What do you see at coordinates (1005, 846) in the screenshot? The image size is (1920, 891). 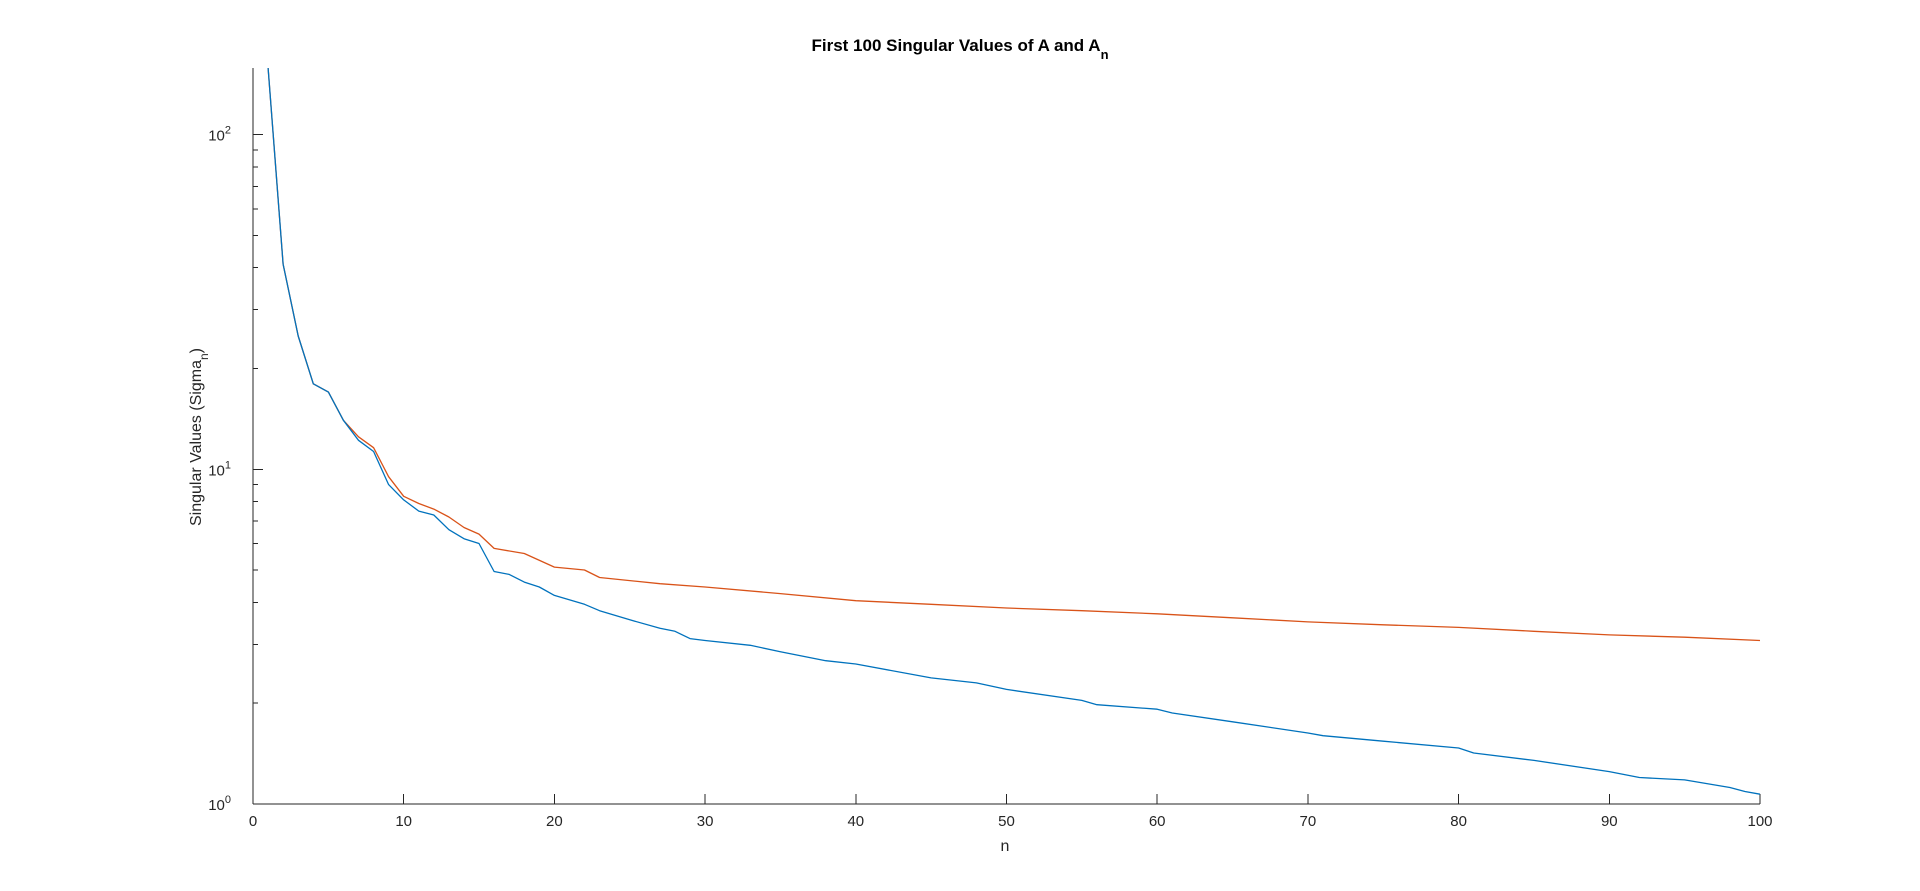 I see `x-axis-label: n` at bounding box center [1005, 846].